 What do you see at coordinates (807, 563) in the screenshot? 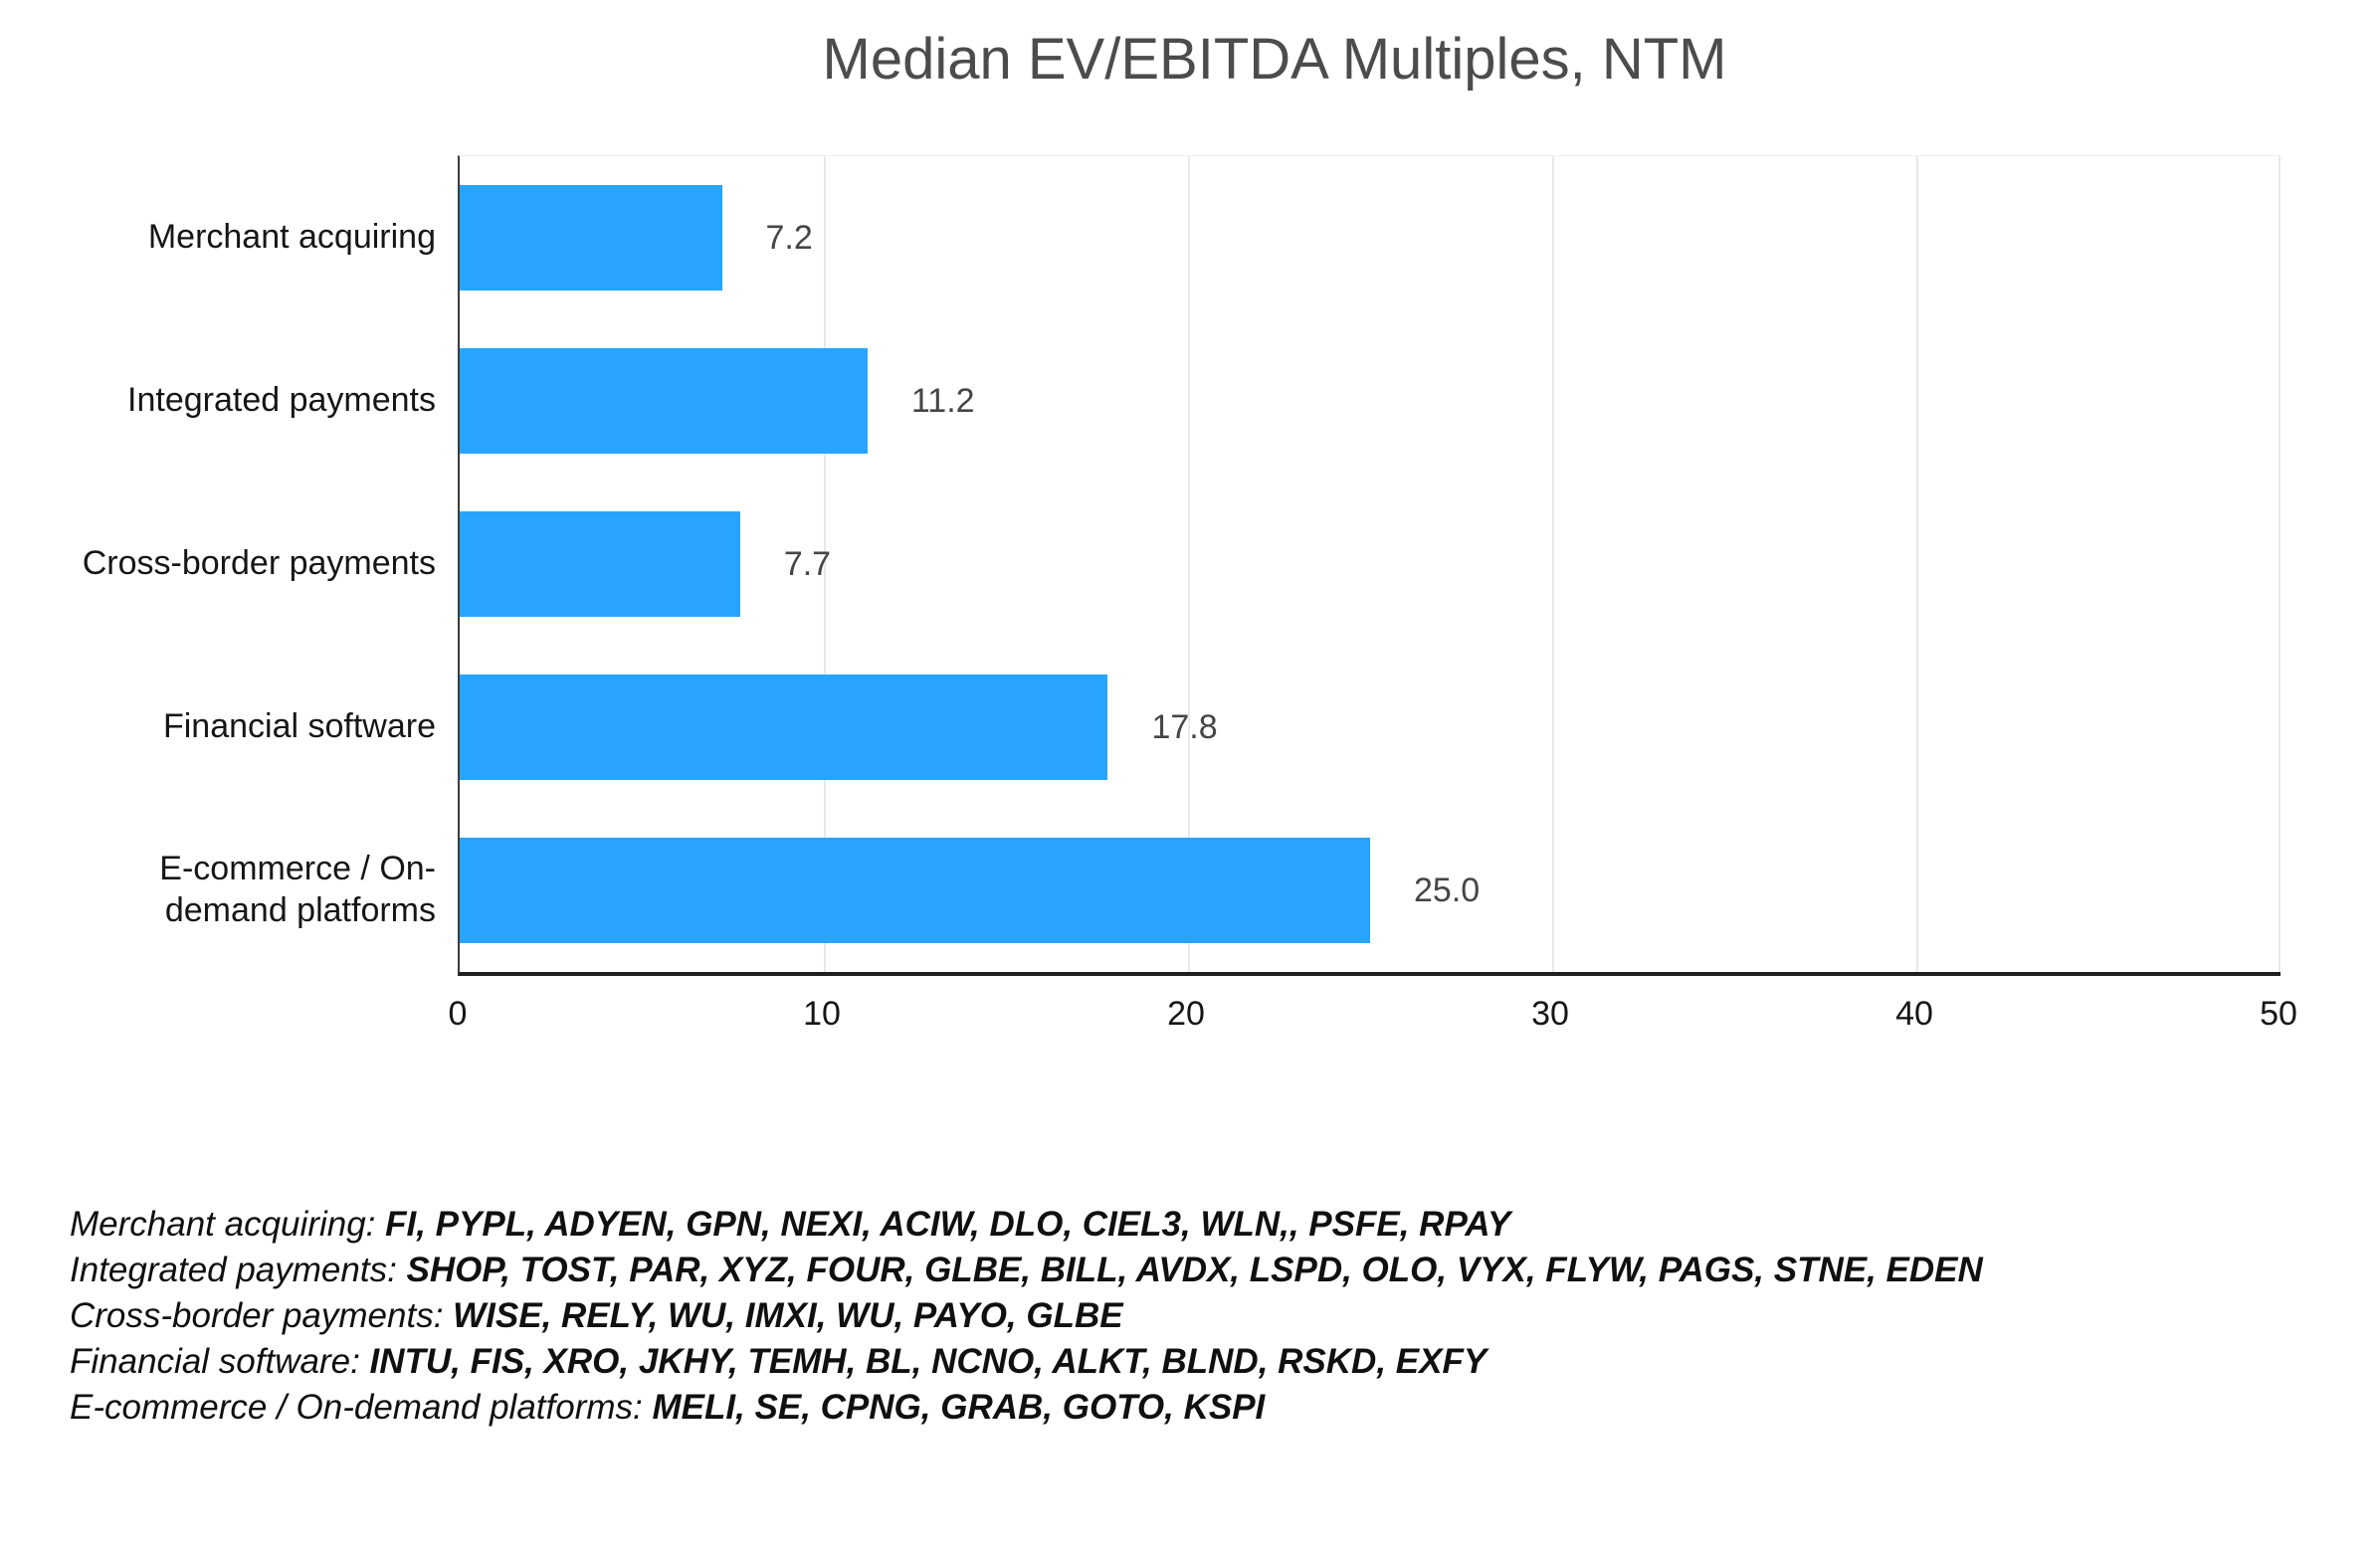
I see `bar-value-label: 7.7` at bounding box center [807, 563].